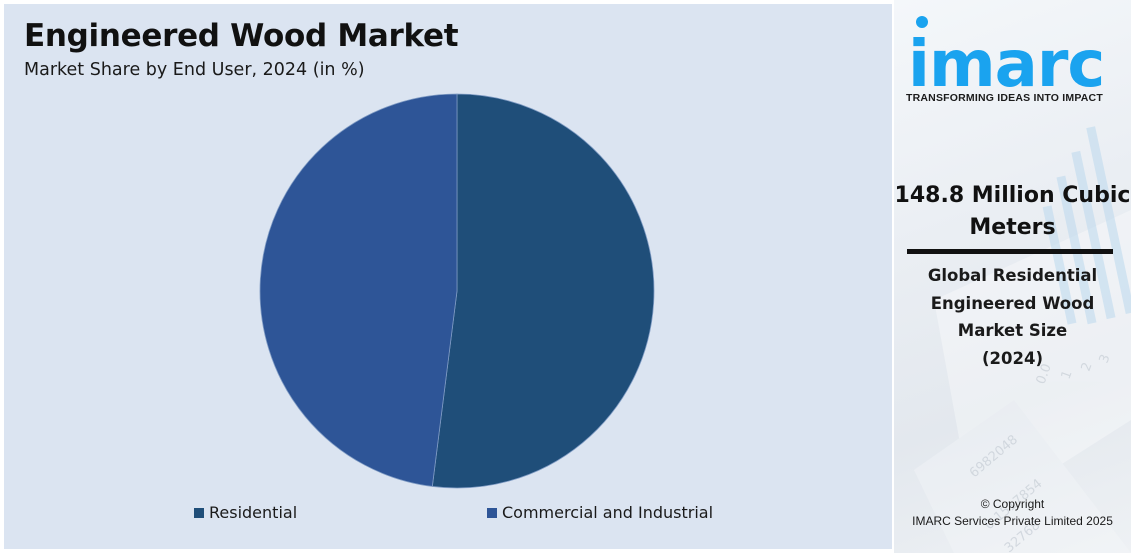 This screenshot has height=553, width=1131. Describe the element at coordinates (543, 291) in the screenshot. I see `pie-slice-residential` at that location.